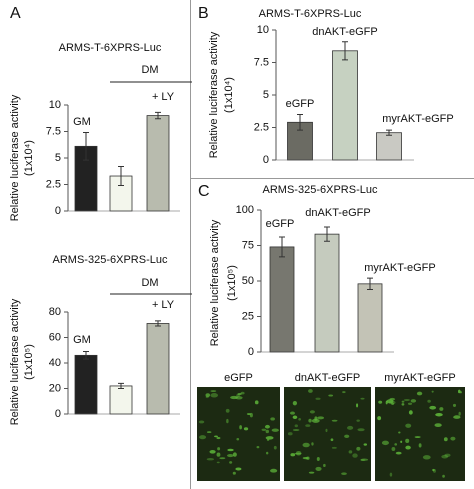 The width and height of the screenshot is (474, 489). What do you see at coordinates (310, 14) in the screenshot?
I see `chart-title: ARMS-T-6XPRS-Luc` at bounding box center [310, 14].